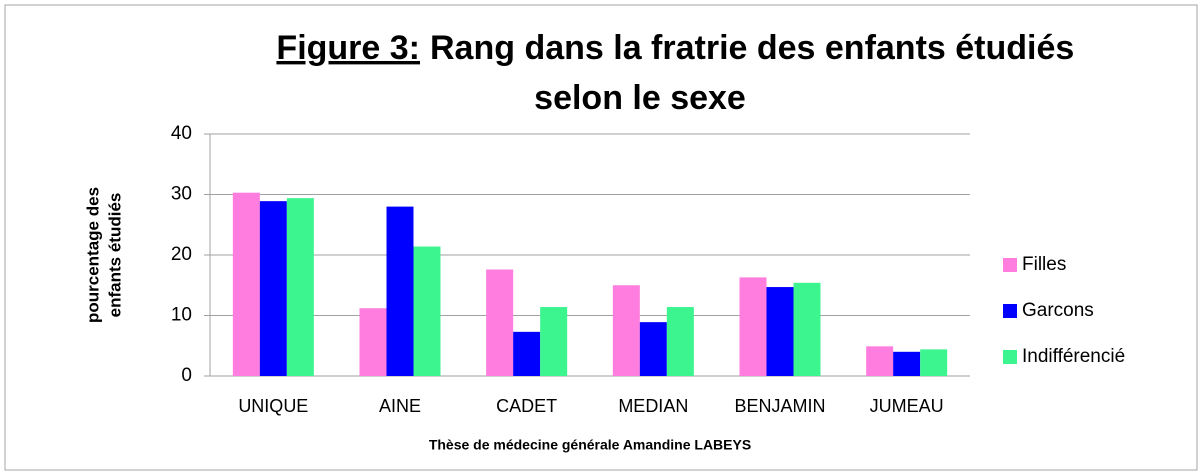  I want to click on y-tick-label: 40, so click(181, 133).